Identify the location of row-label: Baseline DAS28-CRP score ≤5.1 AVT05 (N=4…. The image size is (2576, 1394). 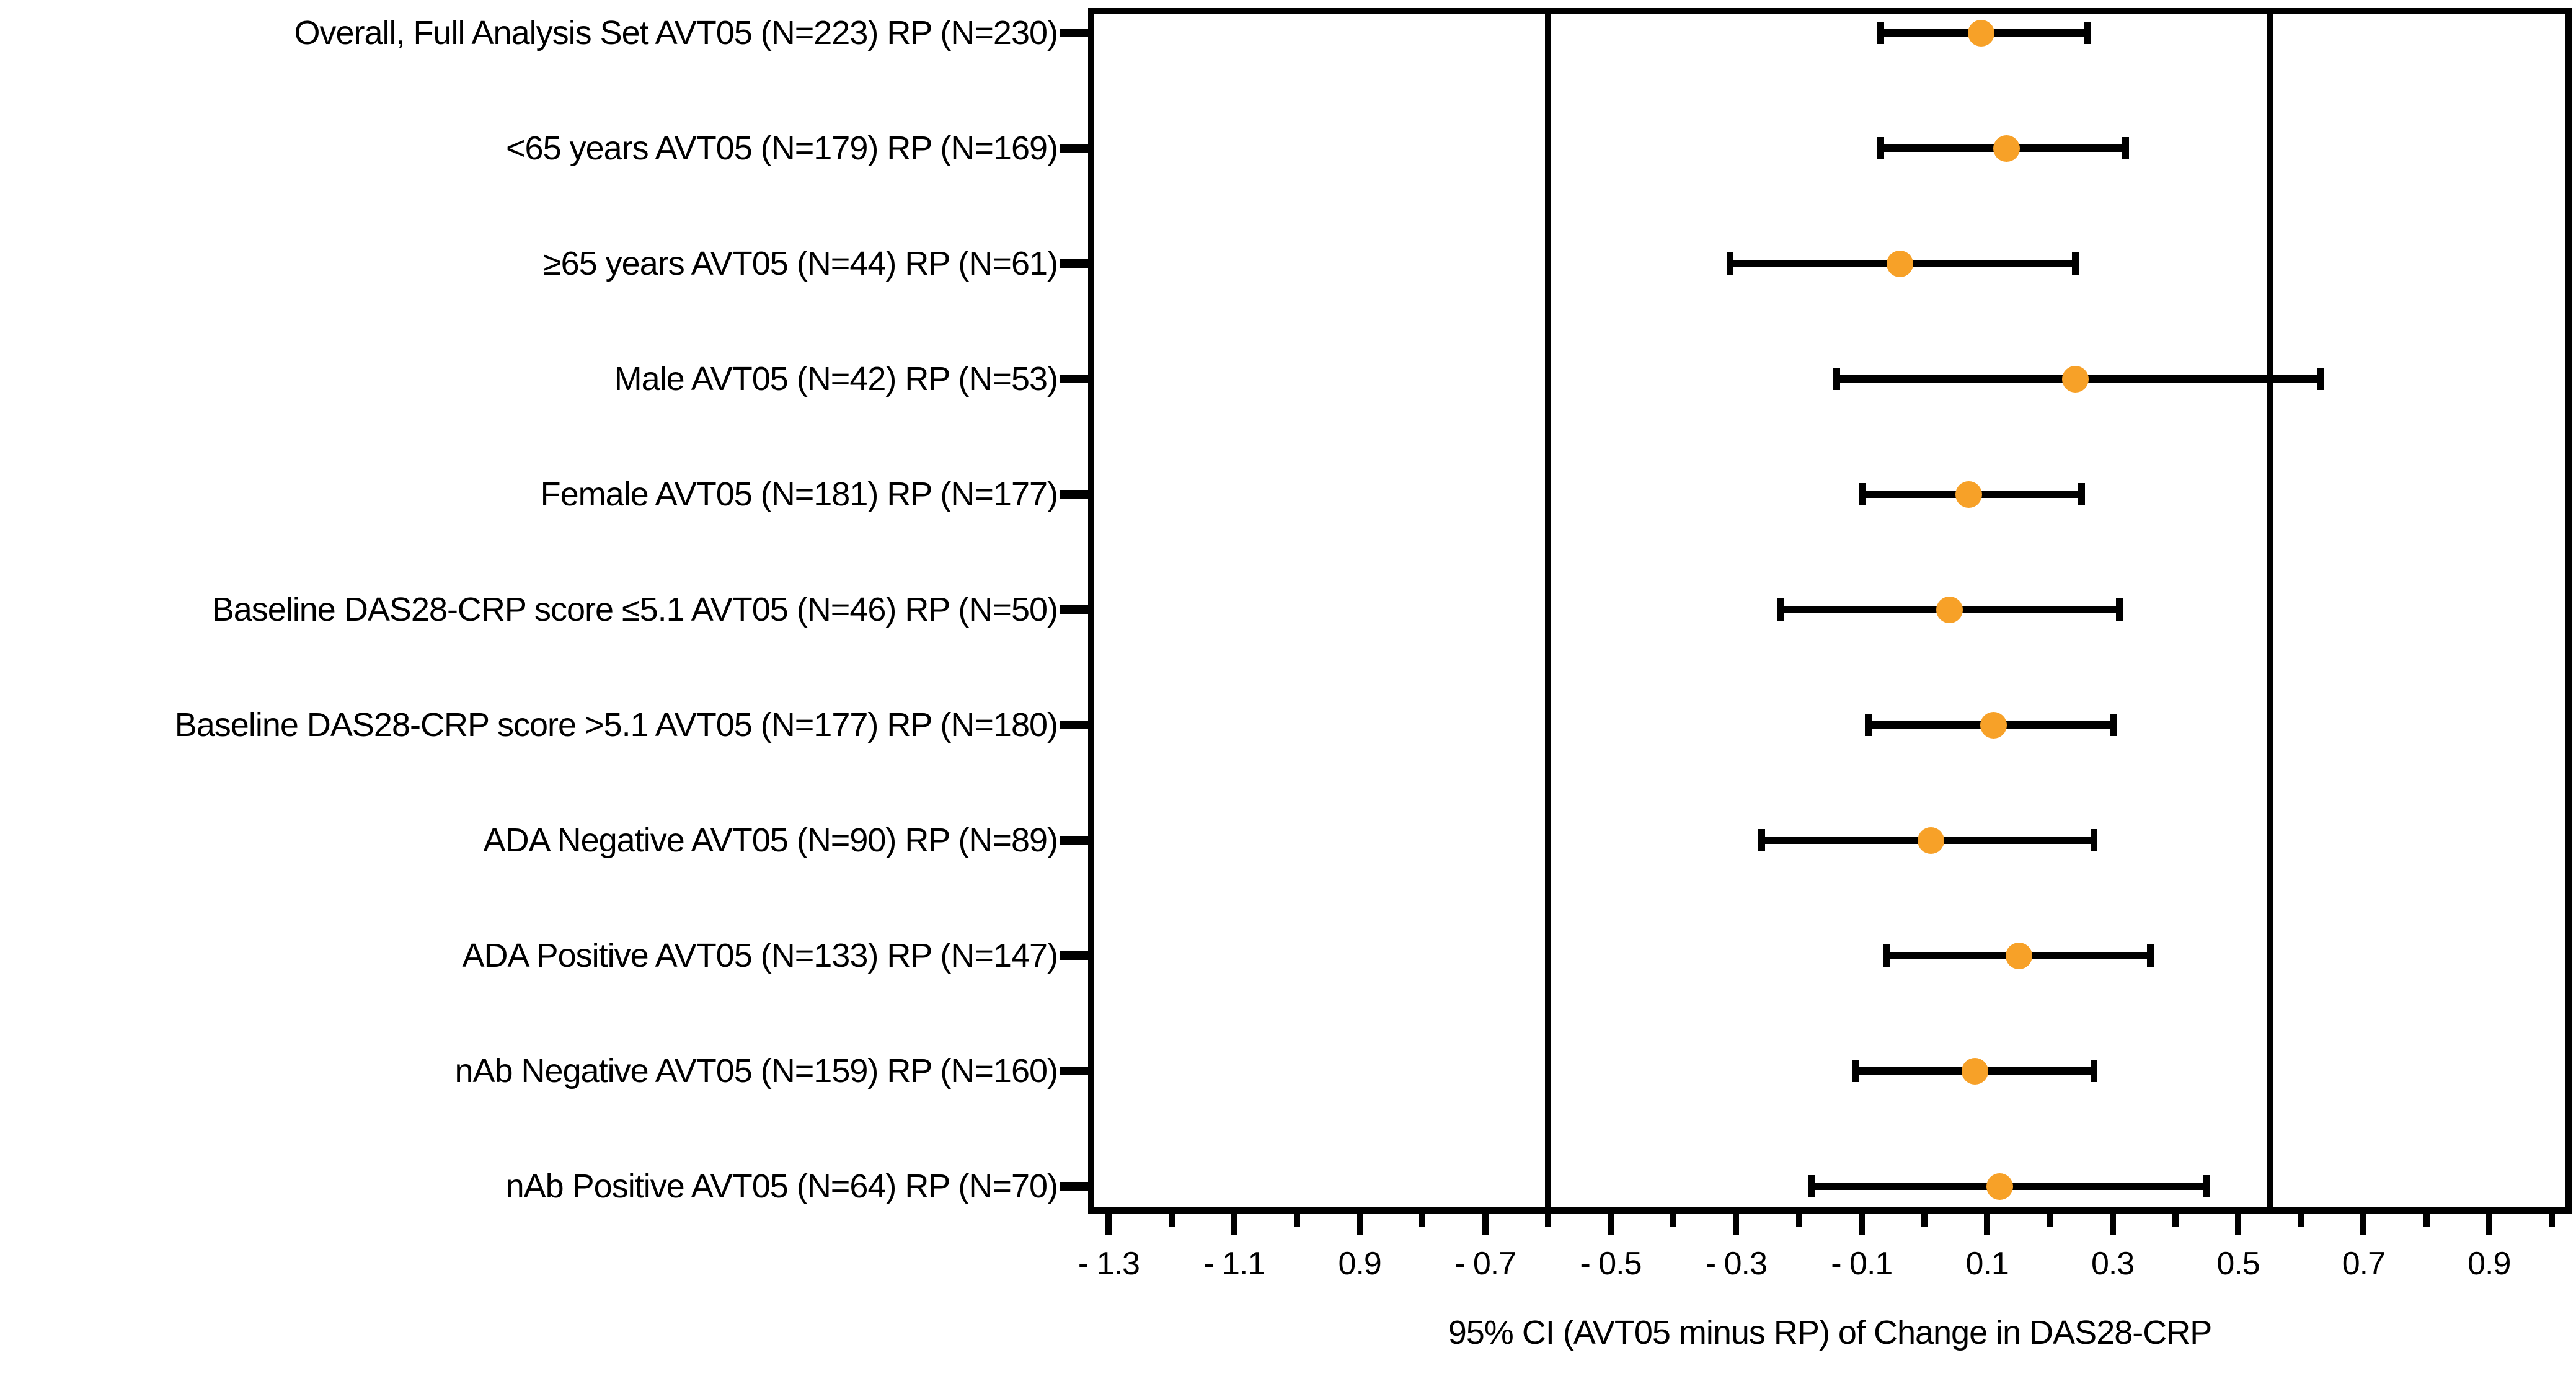
(635, 609).